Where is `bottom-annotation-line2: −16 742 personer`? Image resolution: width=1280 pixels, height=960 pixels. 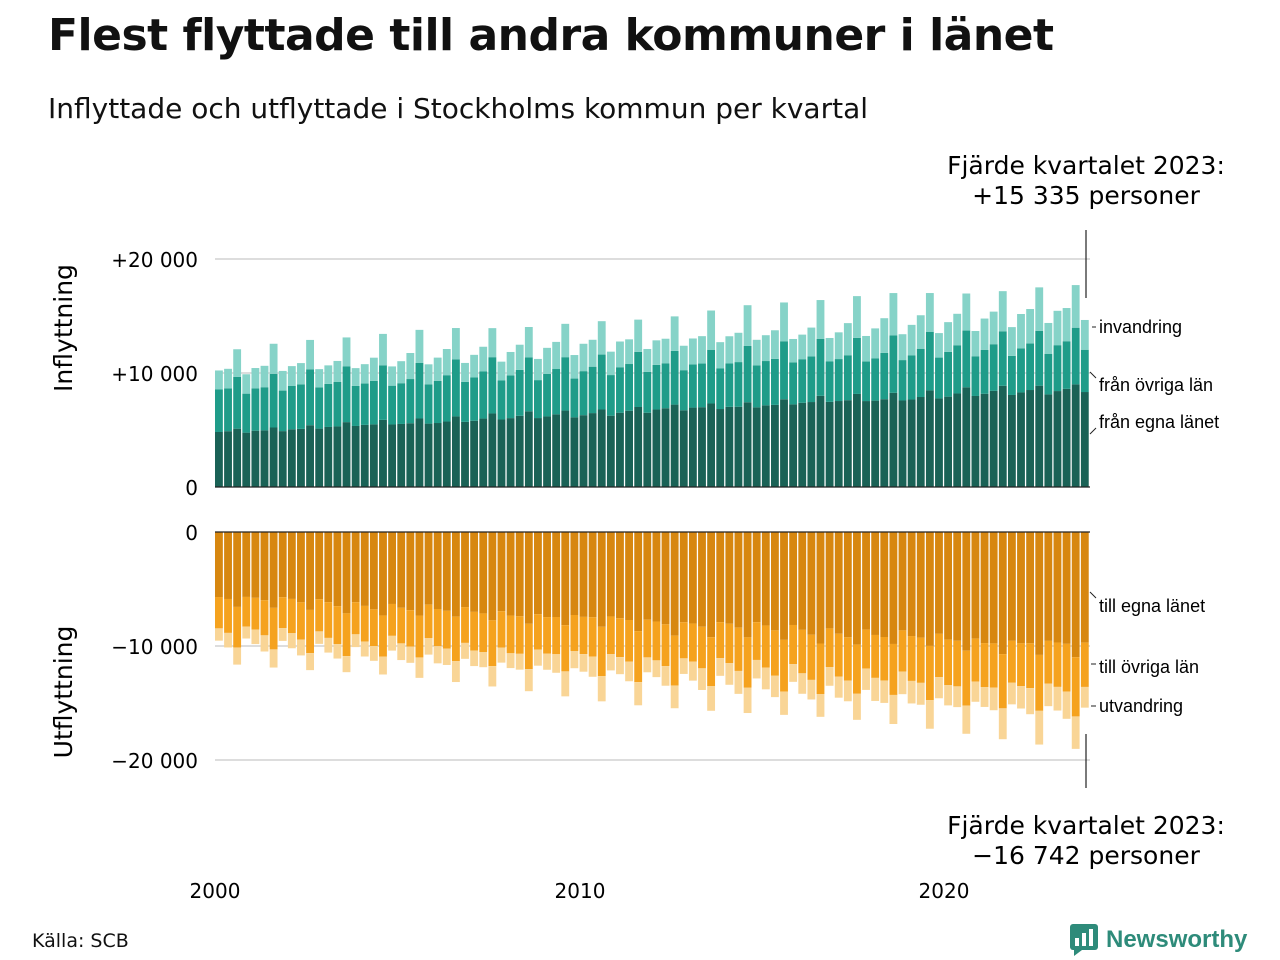
bottom-annotation-line2: −16 742 personer is located at coordinates (1086, 855).